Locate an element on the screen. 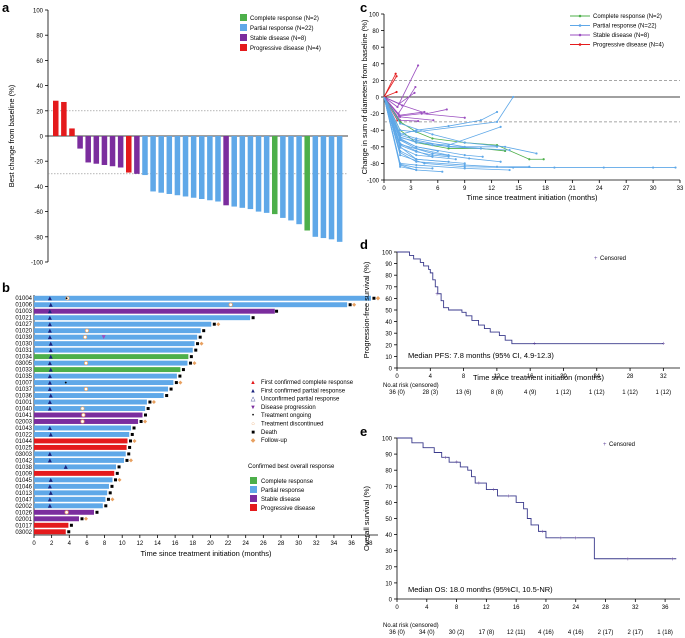 The image size is (685, 638). risk-table-cell: 34 (0) is located at coordinates (427, 633).